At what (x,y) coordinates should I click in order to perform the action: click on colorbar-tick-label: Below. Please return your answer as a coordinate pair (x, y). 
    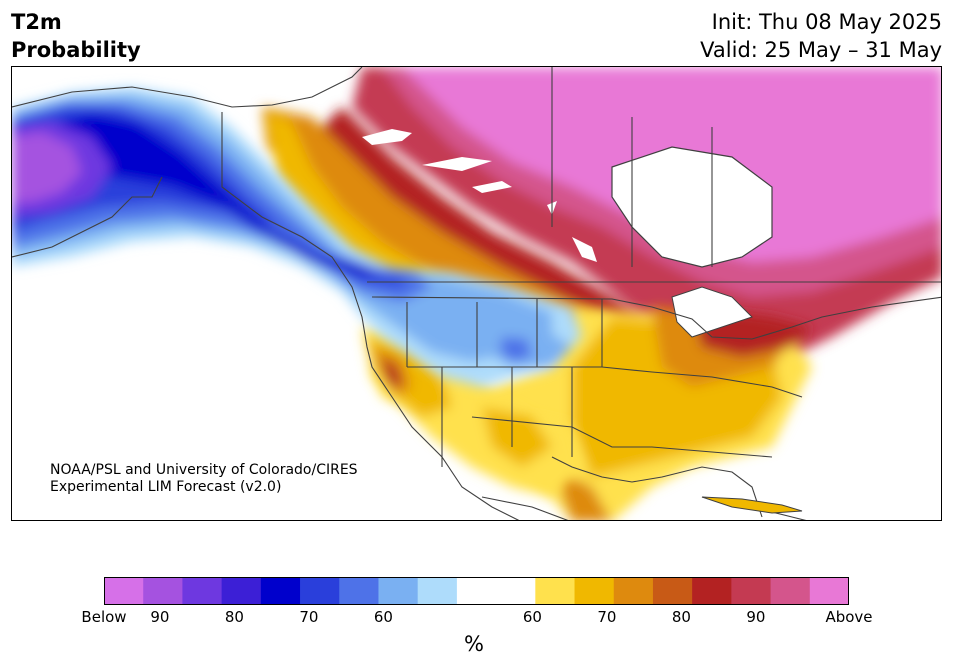
    Looking at the image, I should click on (104, 617).